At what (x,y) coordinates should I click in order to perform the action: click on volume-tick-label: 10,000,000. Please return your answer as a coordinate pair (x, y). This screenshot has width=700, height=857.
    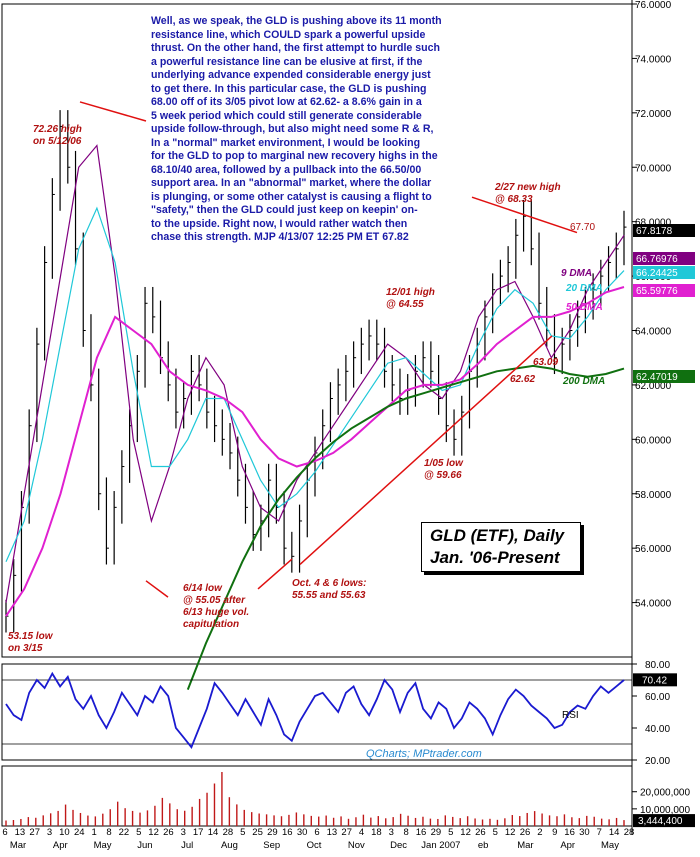
    Looking at the image, I should click on (665, 810).